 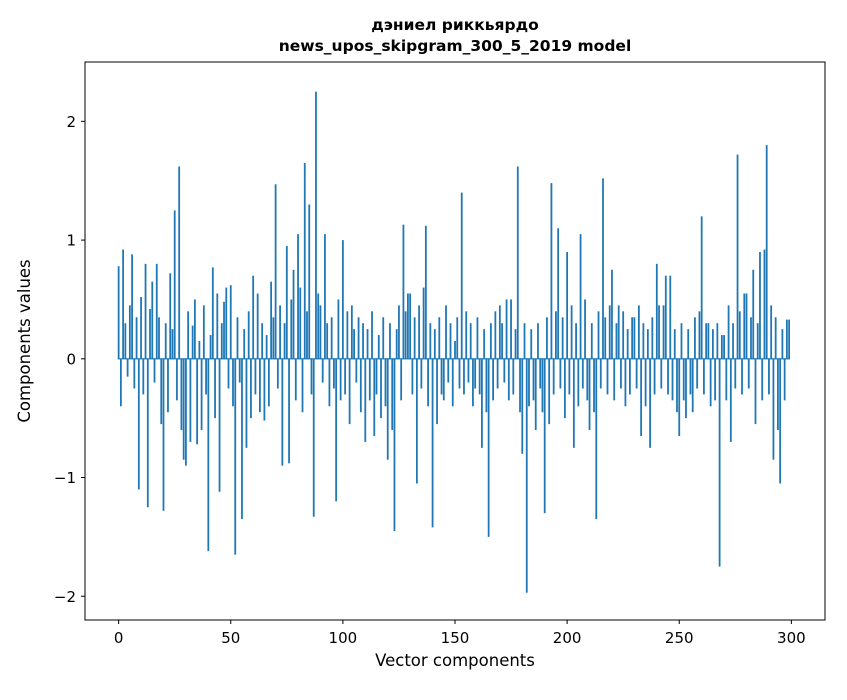 I want to click on y-tick-label: −1, so click(x=65, y=478).